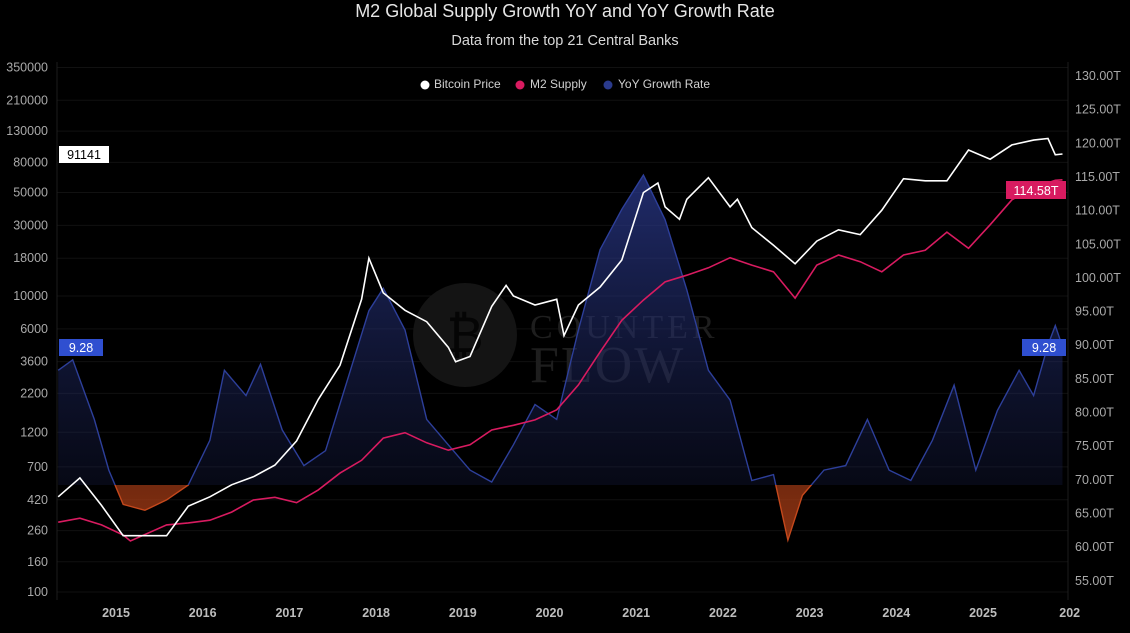 The height and width of the screenshot is (633, 1130). I want to click on right-tick-label: 120.00T, so click(1098, 143).